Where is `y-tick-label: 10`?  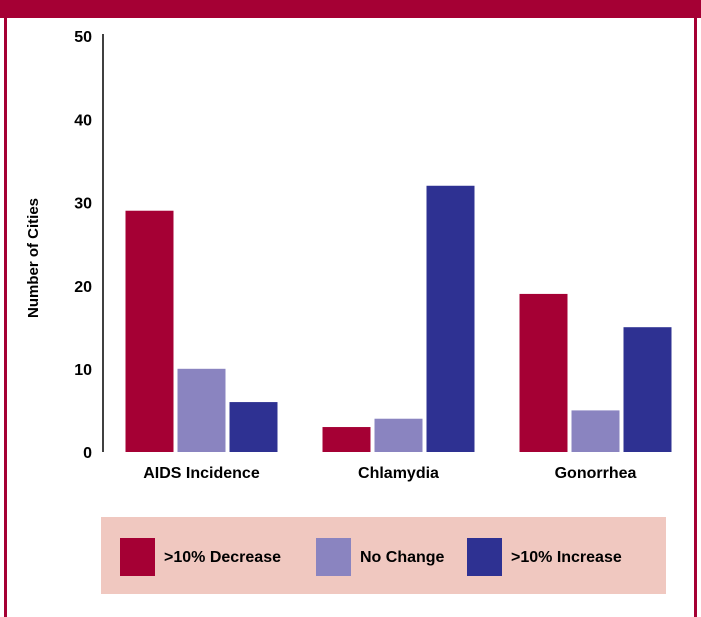
y-tick-label: 10 is located at coordinates (83, 370).